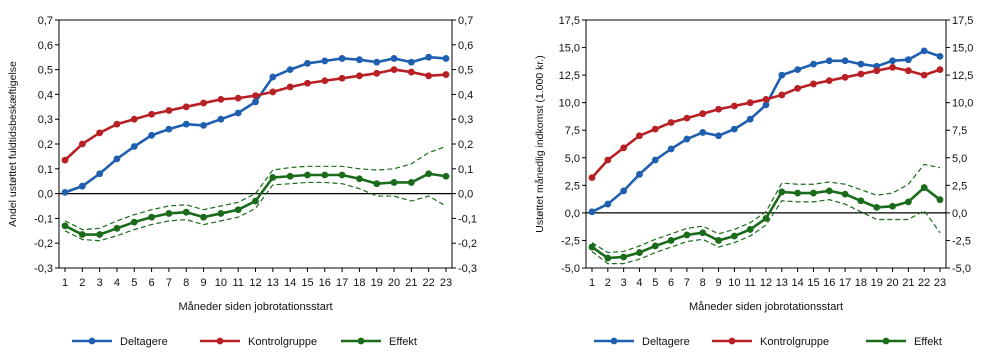  Describe the element at coordinates (465, 46) in the screenshot. I see `y-tick-label-right: 0,6` at that location.